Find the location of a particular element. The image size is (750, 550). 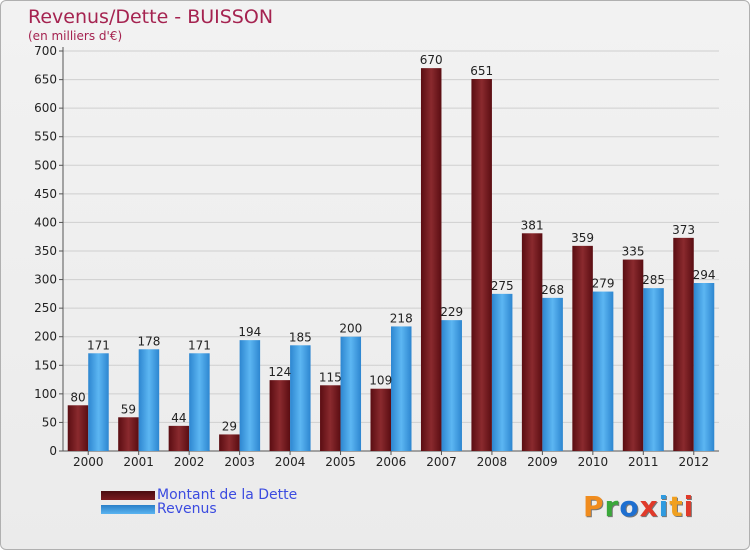

logo-letter: r is located at coordinates (612, 506).